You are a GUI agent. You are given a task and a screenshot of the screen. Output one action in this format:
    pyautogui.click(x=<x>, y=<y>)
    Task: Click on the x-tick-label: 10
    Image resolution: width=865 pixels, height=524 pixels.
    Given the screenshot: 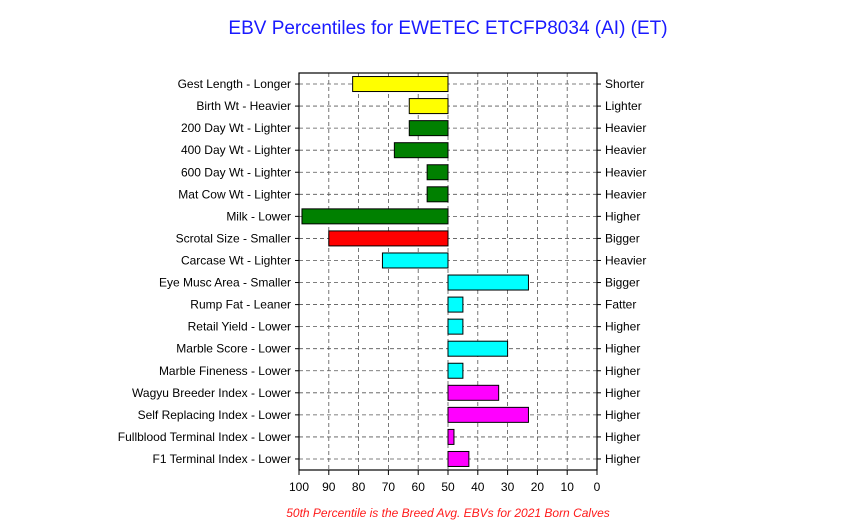 What is the action you would take?
    pyautogui.click(x=568, y=487)
    